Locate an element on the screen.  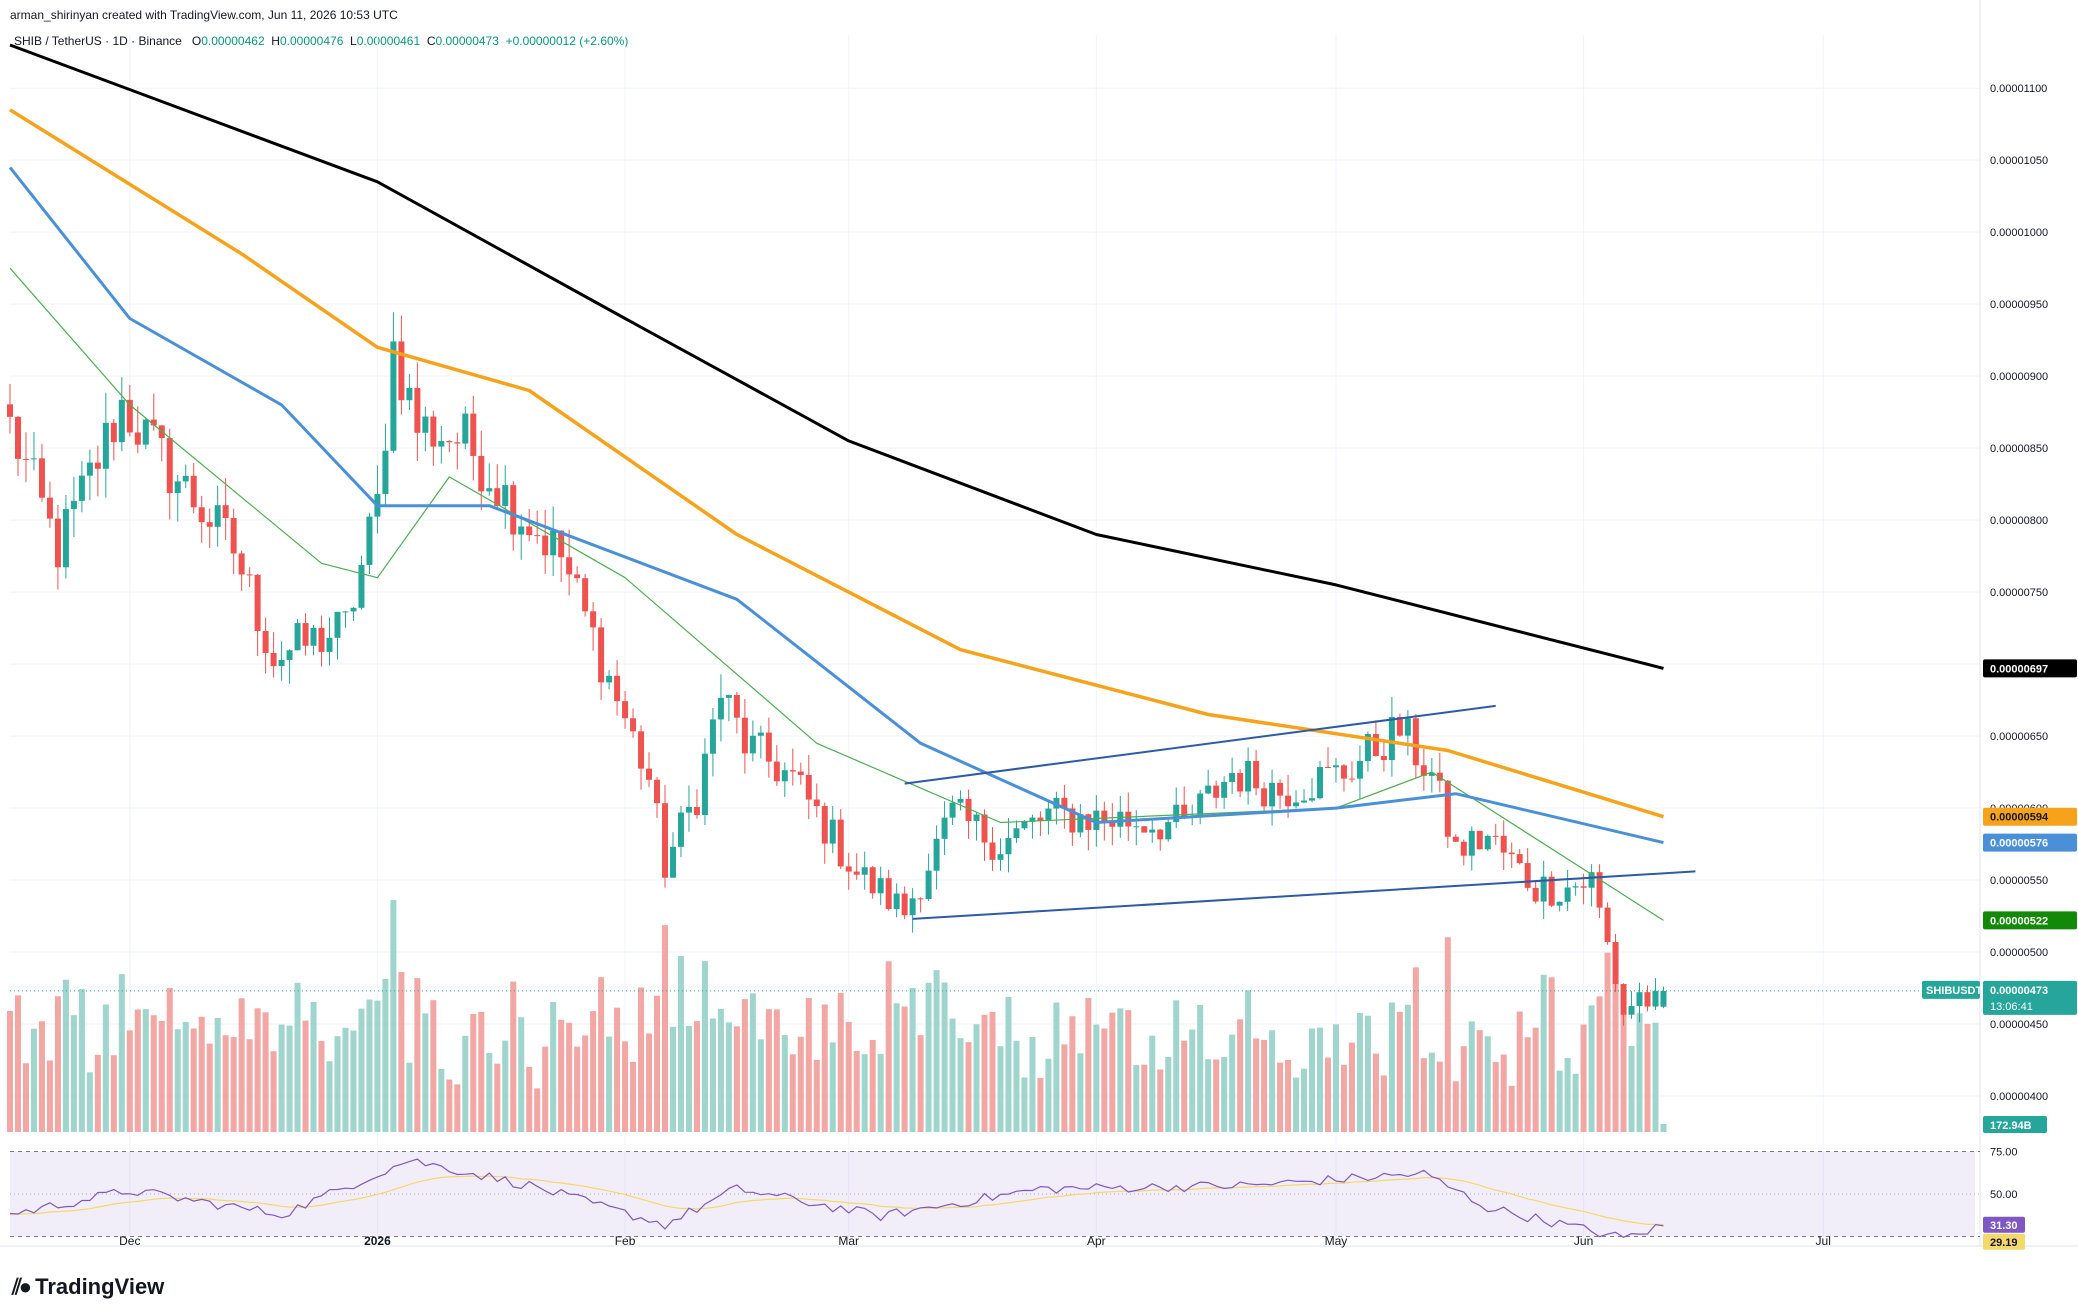
close-label: C is located at coordinates (431, 41).